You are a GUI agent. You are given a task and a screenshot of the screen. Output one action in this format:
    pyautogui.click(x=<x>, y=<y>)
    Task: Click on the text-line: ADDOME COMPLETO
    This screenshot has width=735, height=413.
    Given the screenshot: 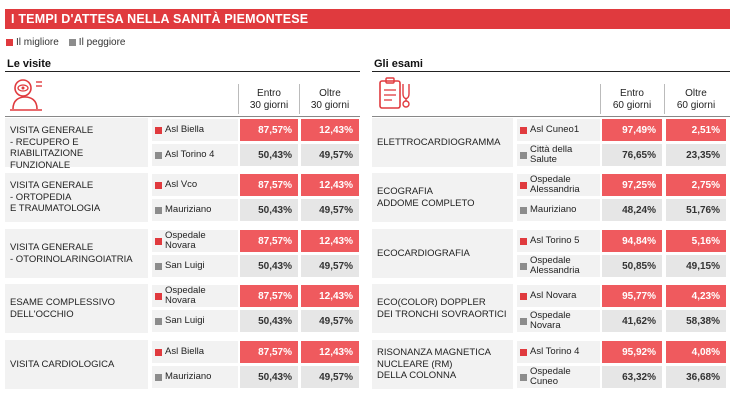 What is the action you would take?
    pyautogui.click(x=426, y=203)
    